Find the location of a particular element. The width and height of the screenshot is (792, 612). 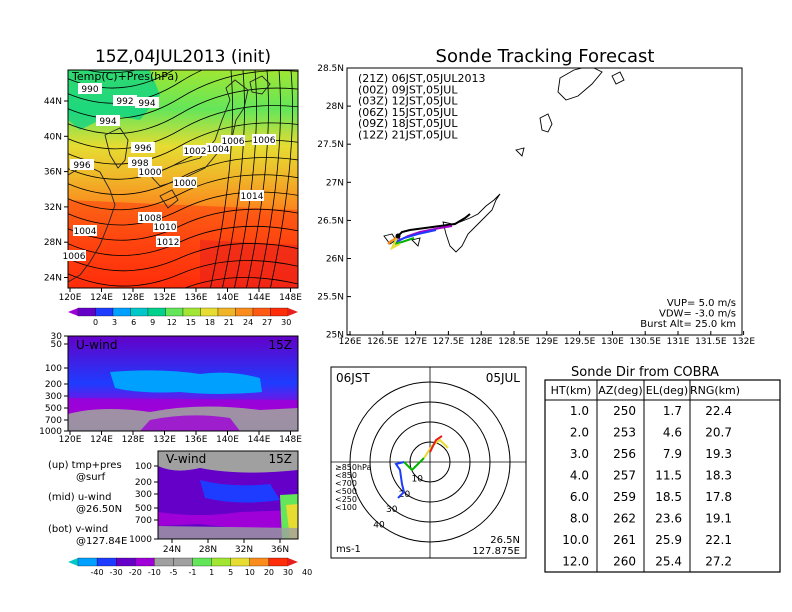

hodo-ring-label: 20 is located at coordinates (405, 495).